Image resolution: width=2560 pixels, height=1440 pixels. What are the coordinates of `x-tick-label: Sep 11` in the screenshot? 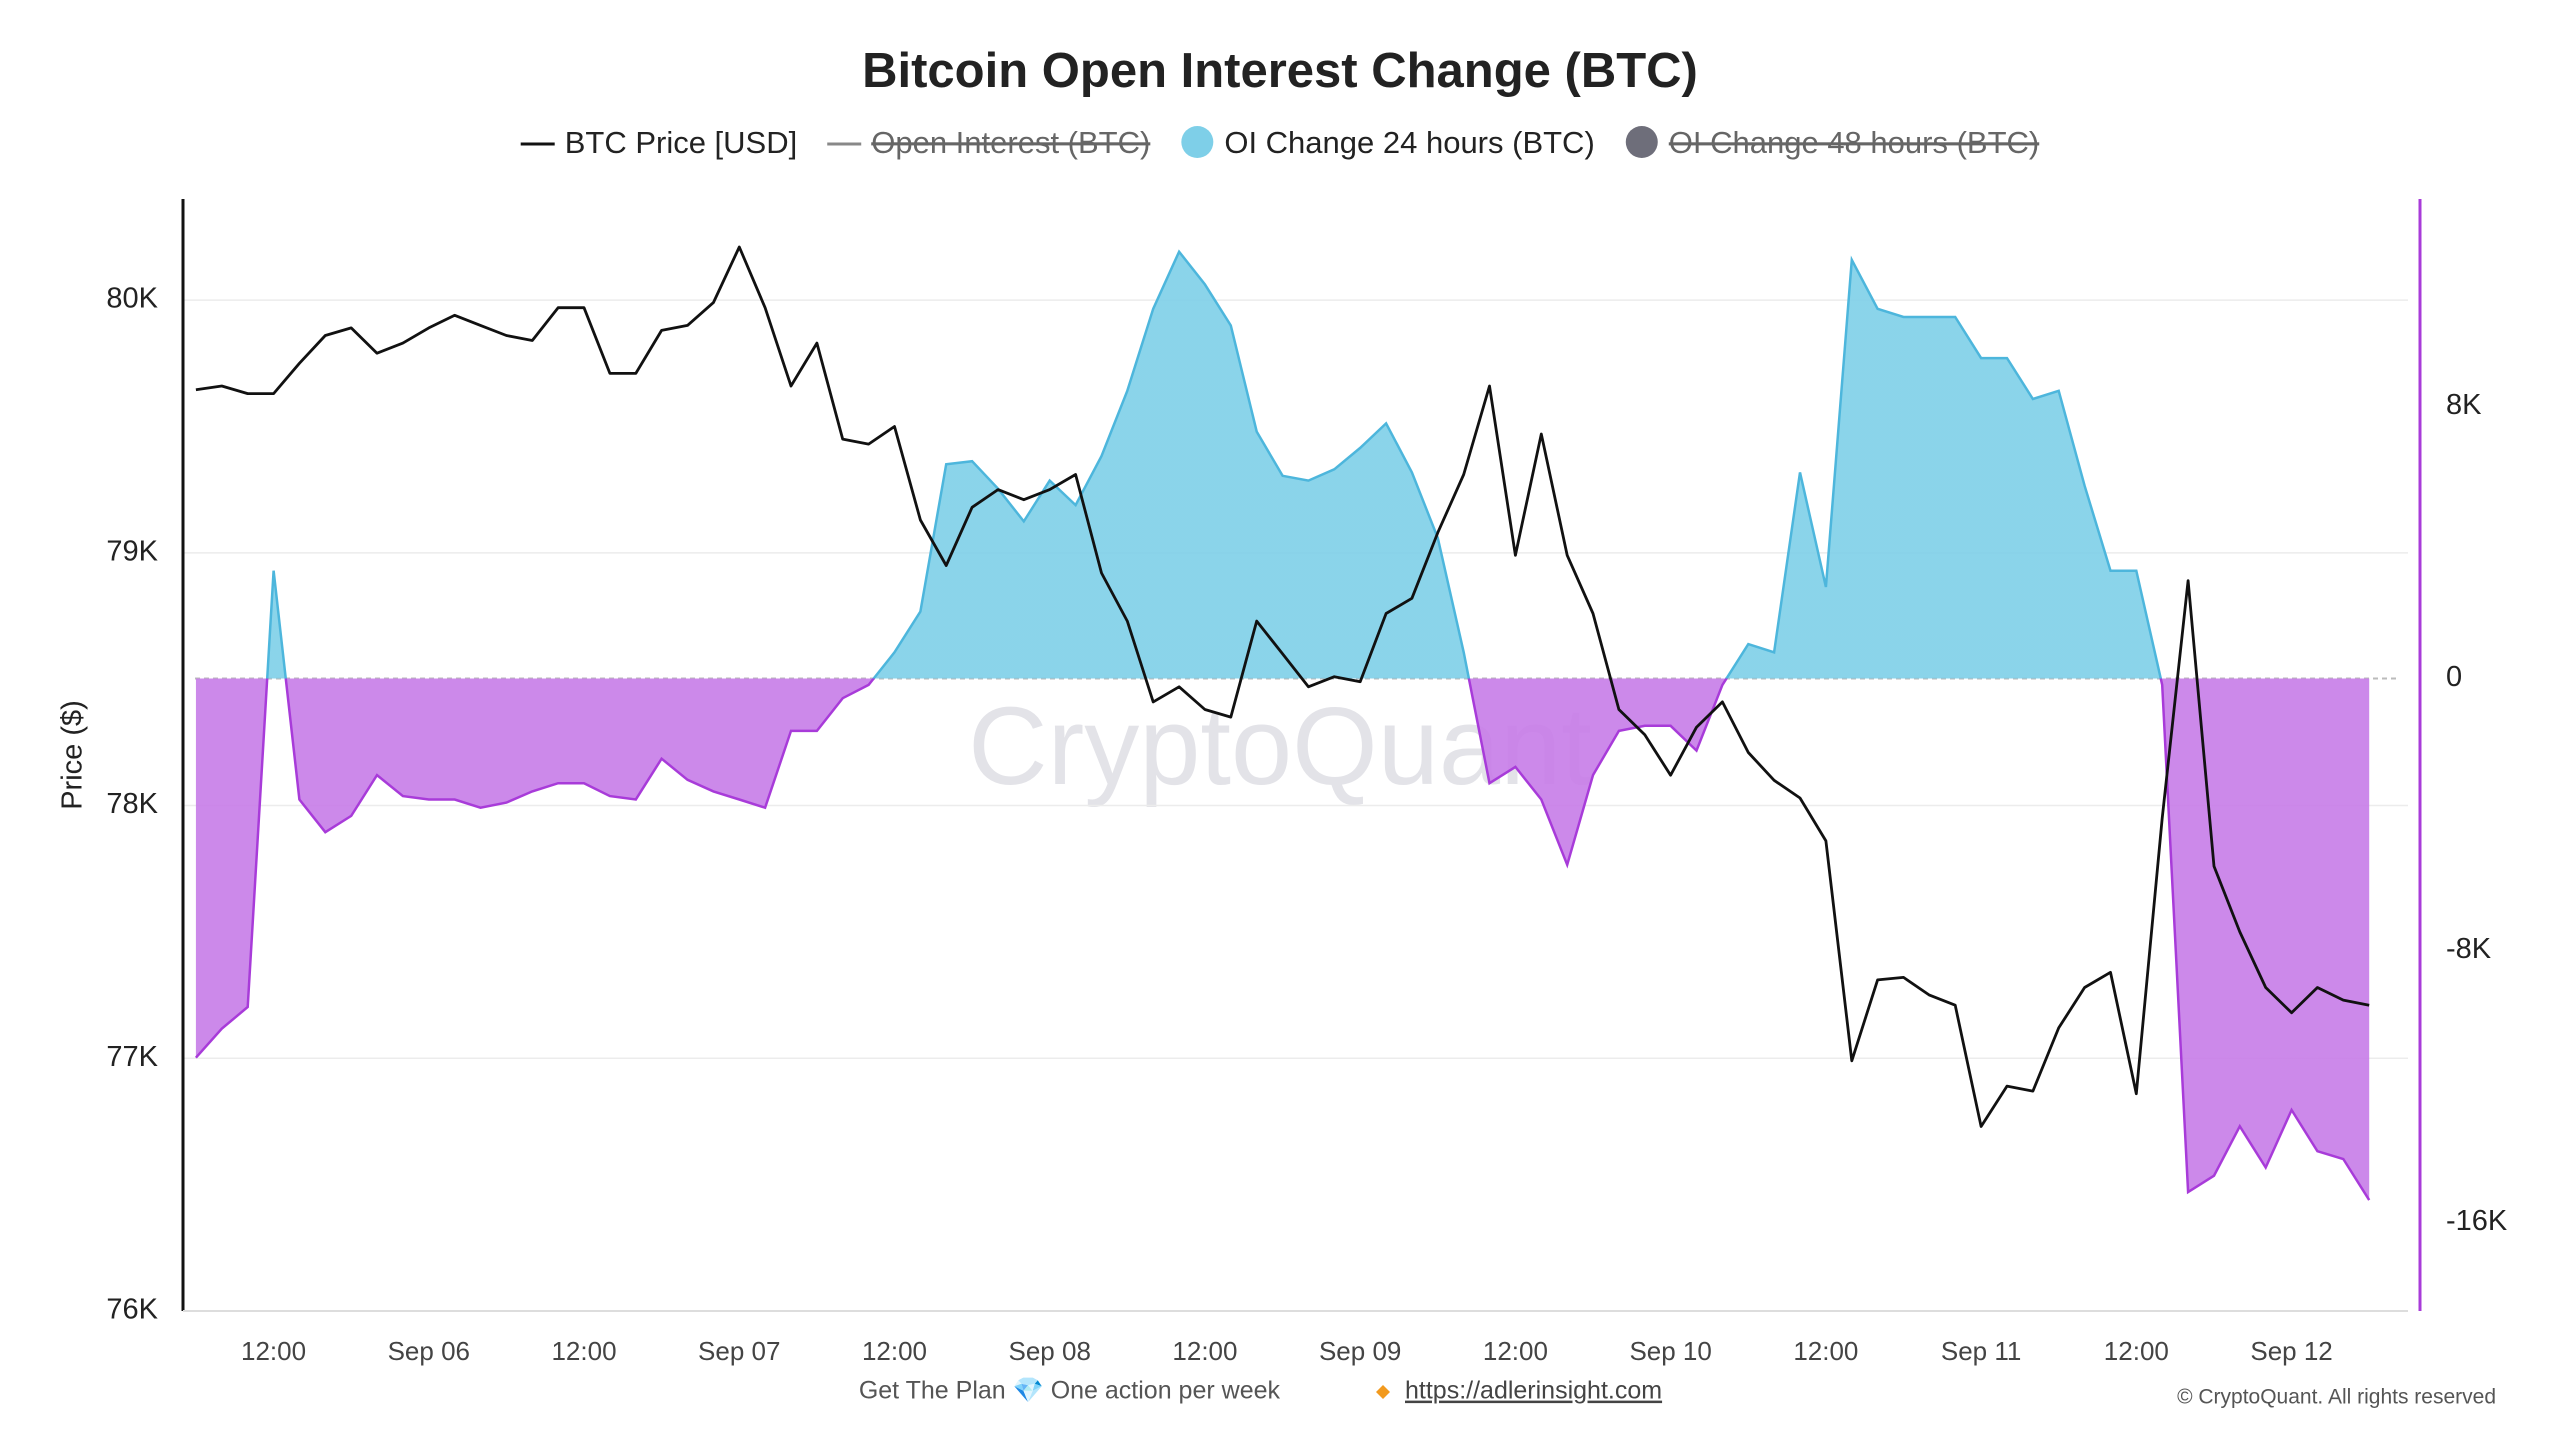 It's located at (1981, 1351).